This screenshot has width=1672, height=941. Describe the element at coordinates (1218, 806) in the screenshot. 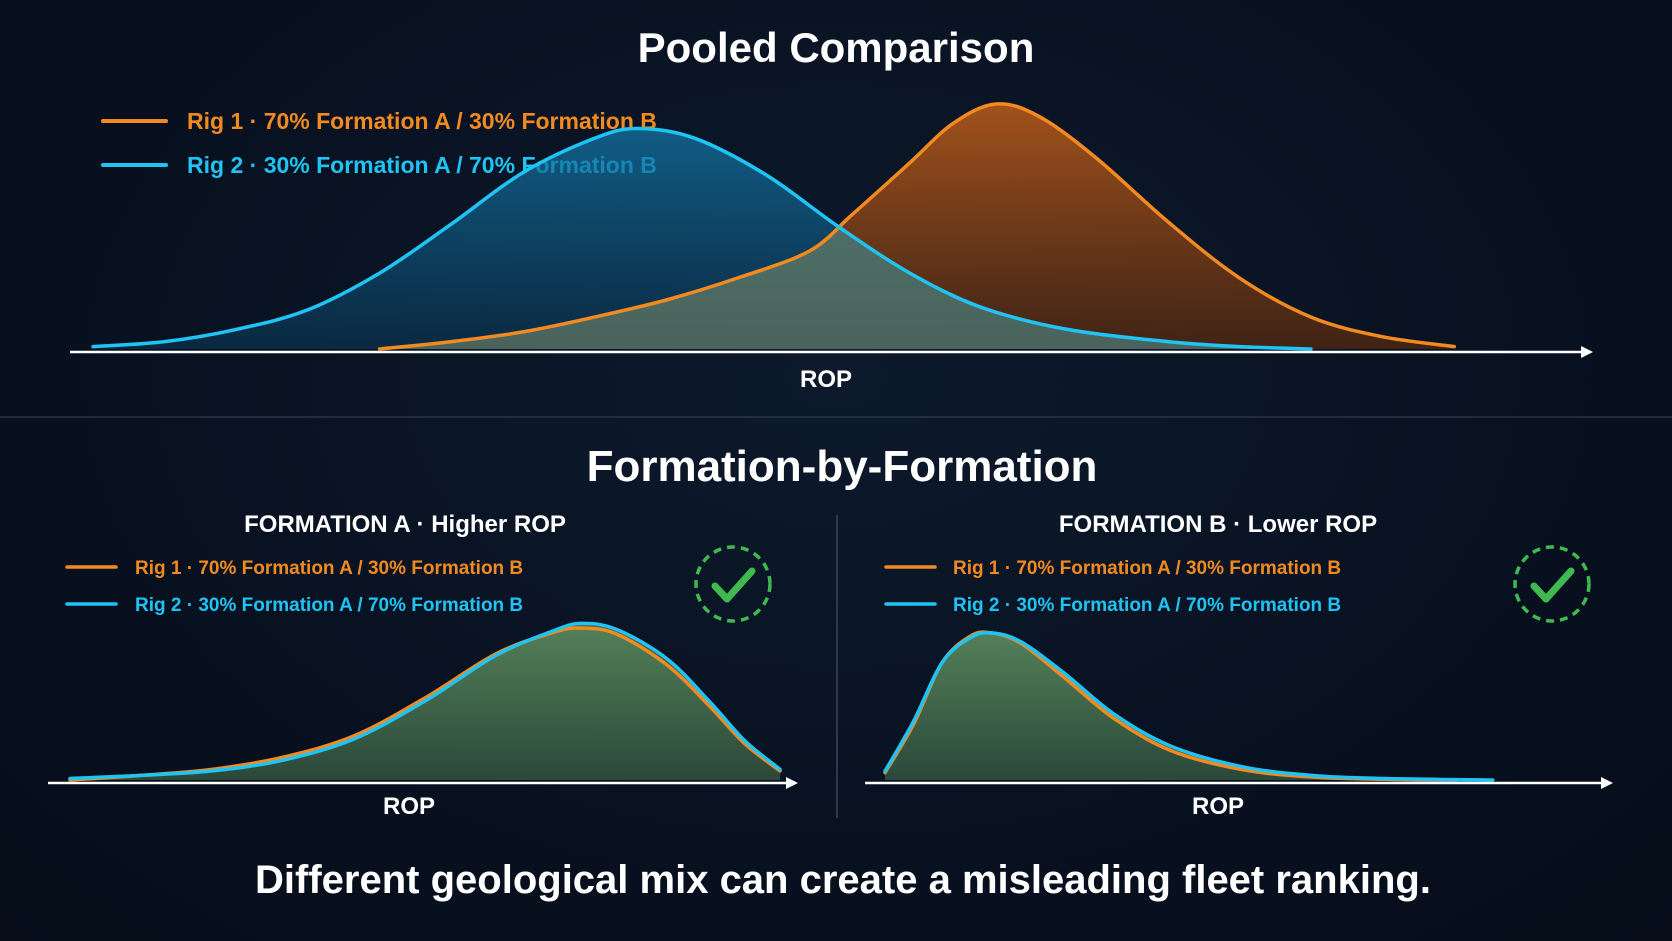

I see `formation-b-x-label: ROP` at that location.